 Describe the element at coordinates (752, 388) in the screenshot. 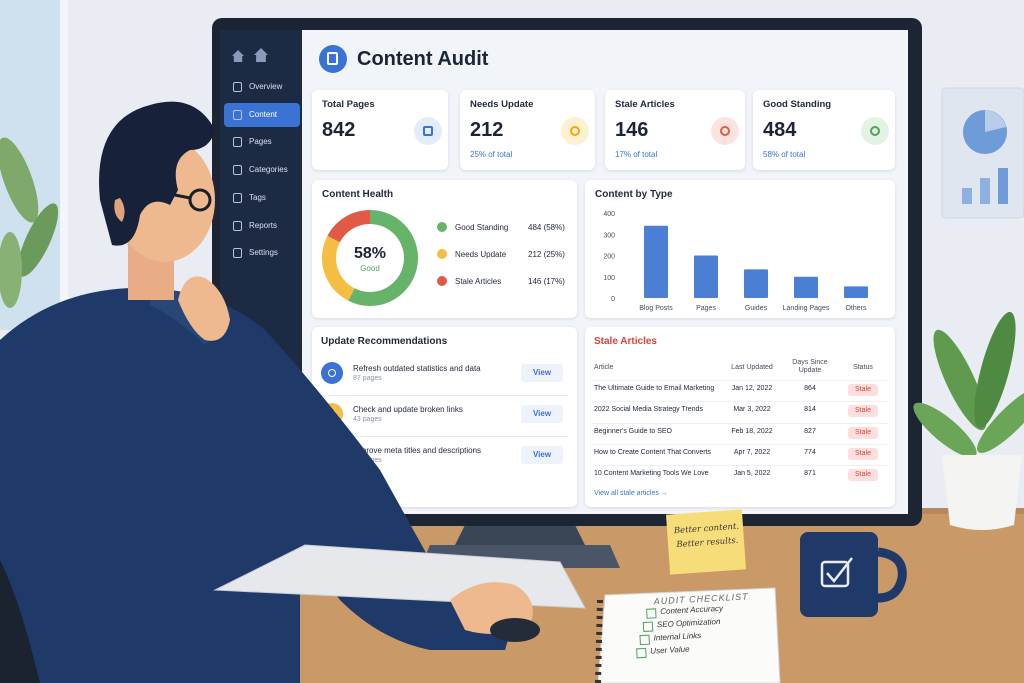

I see `table-cell: Jan 12, 2022` at that location.